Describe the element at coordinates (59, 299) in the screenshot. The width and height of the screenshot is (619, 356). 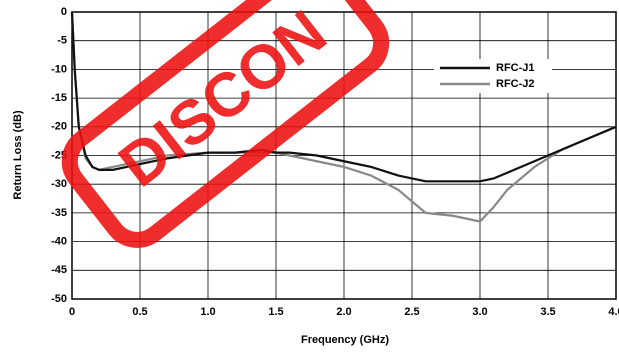
I see `y-tick-label: -50` at that location.